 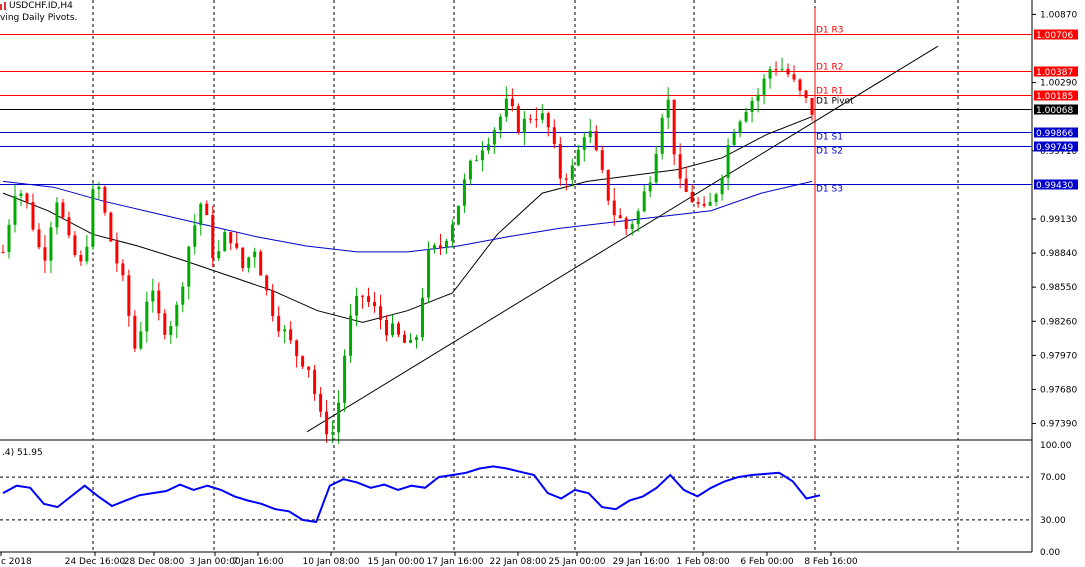 What do you see at coordinates (831, 562) in the screenshot?
I see `time-tick-label: 8 Feb 16:00` at bounding box center [831, 562].